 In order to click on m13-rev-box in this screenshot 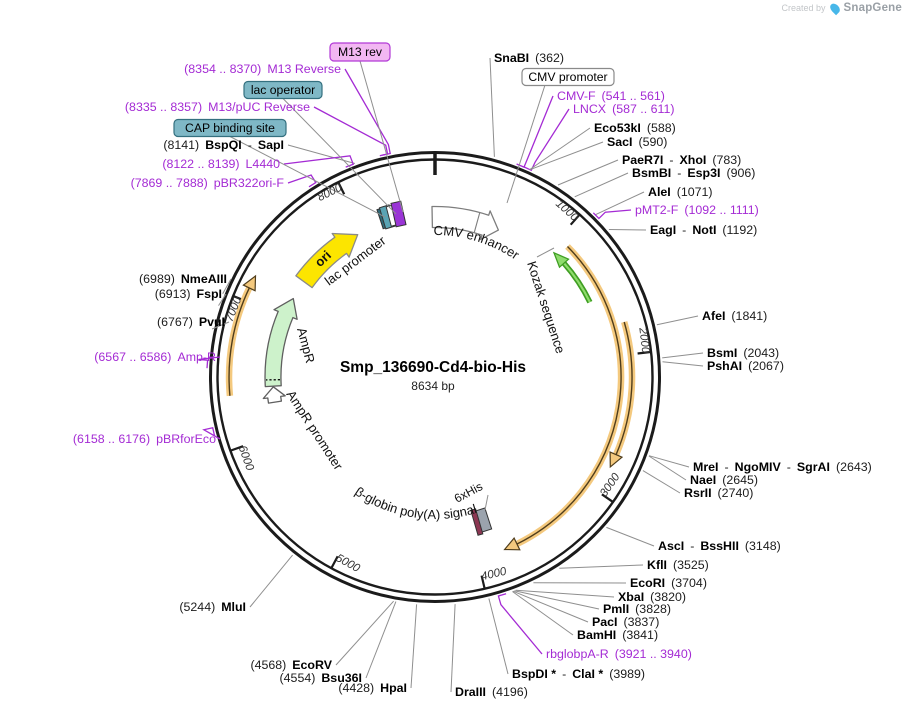, I will do `click(398, 214)`.